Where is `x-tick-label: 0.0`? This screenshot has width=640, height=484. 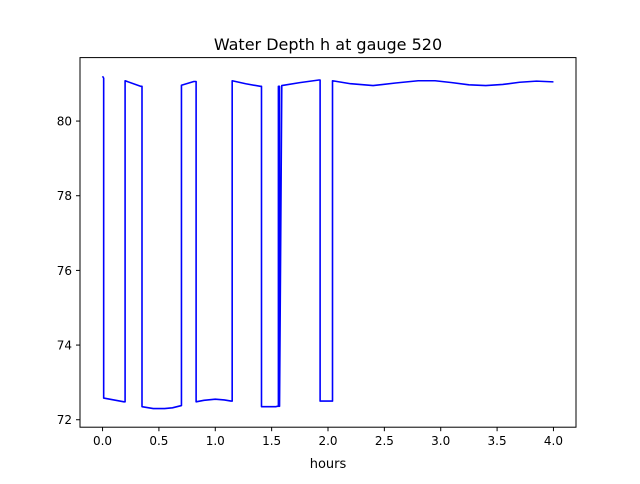 x-tick-label: 0.0 is located at coordinates (102, 441).